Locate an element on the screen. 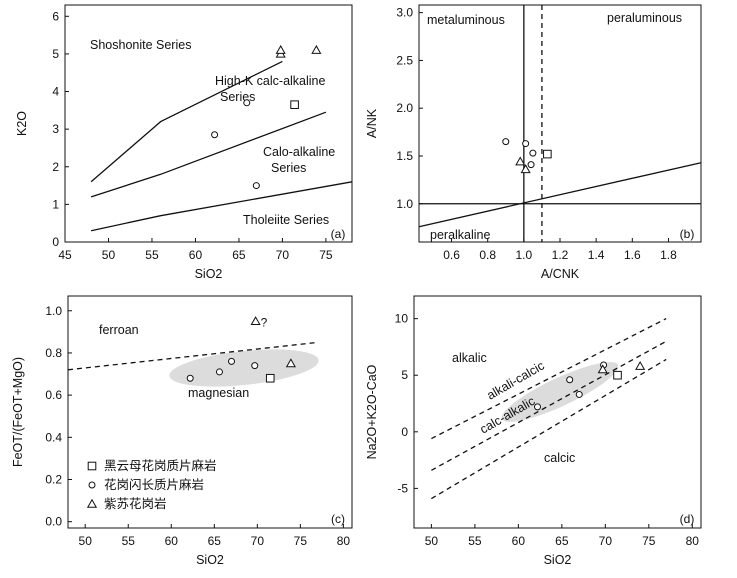 The height and width of the screenshot is (578, 737). y-tick-label: 0.2 is located at coordinates (53, 479).